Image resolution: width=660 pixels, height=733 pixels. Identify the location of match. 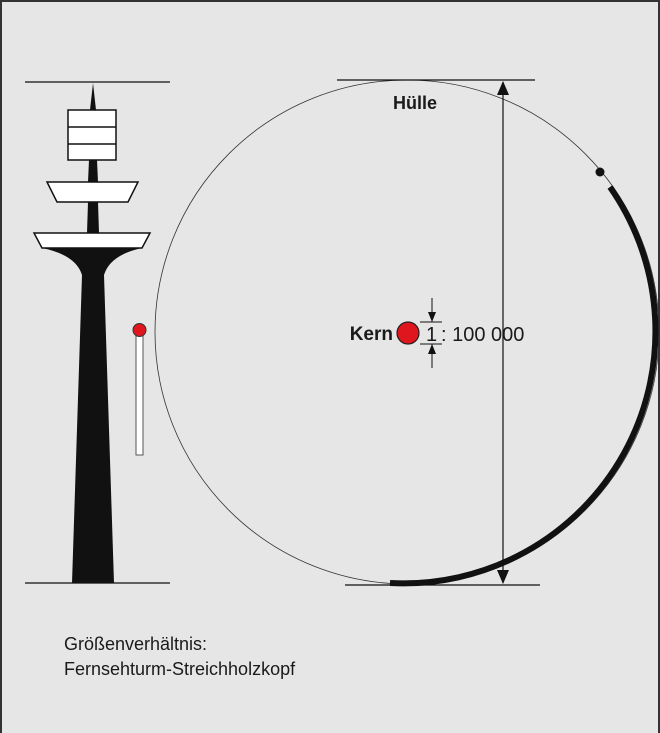
(139, 389).